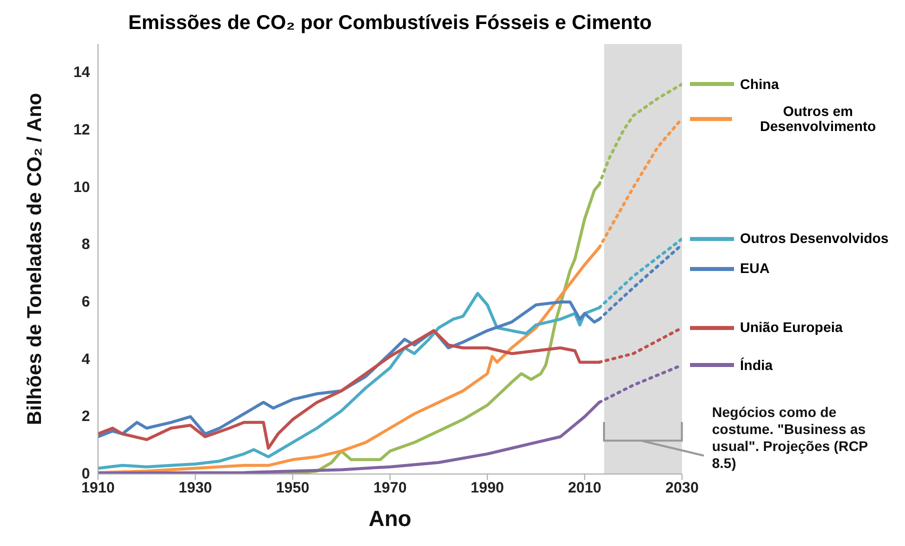  What do you see at coordinates (86, 245) in the screenshot?
I see `y-tick-label: 8` at bounding box center [86, 245].